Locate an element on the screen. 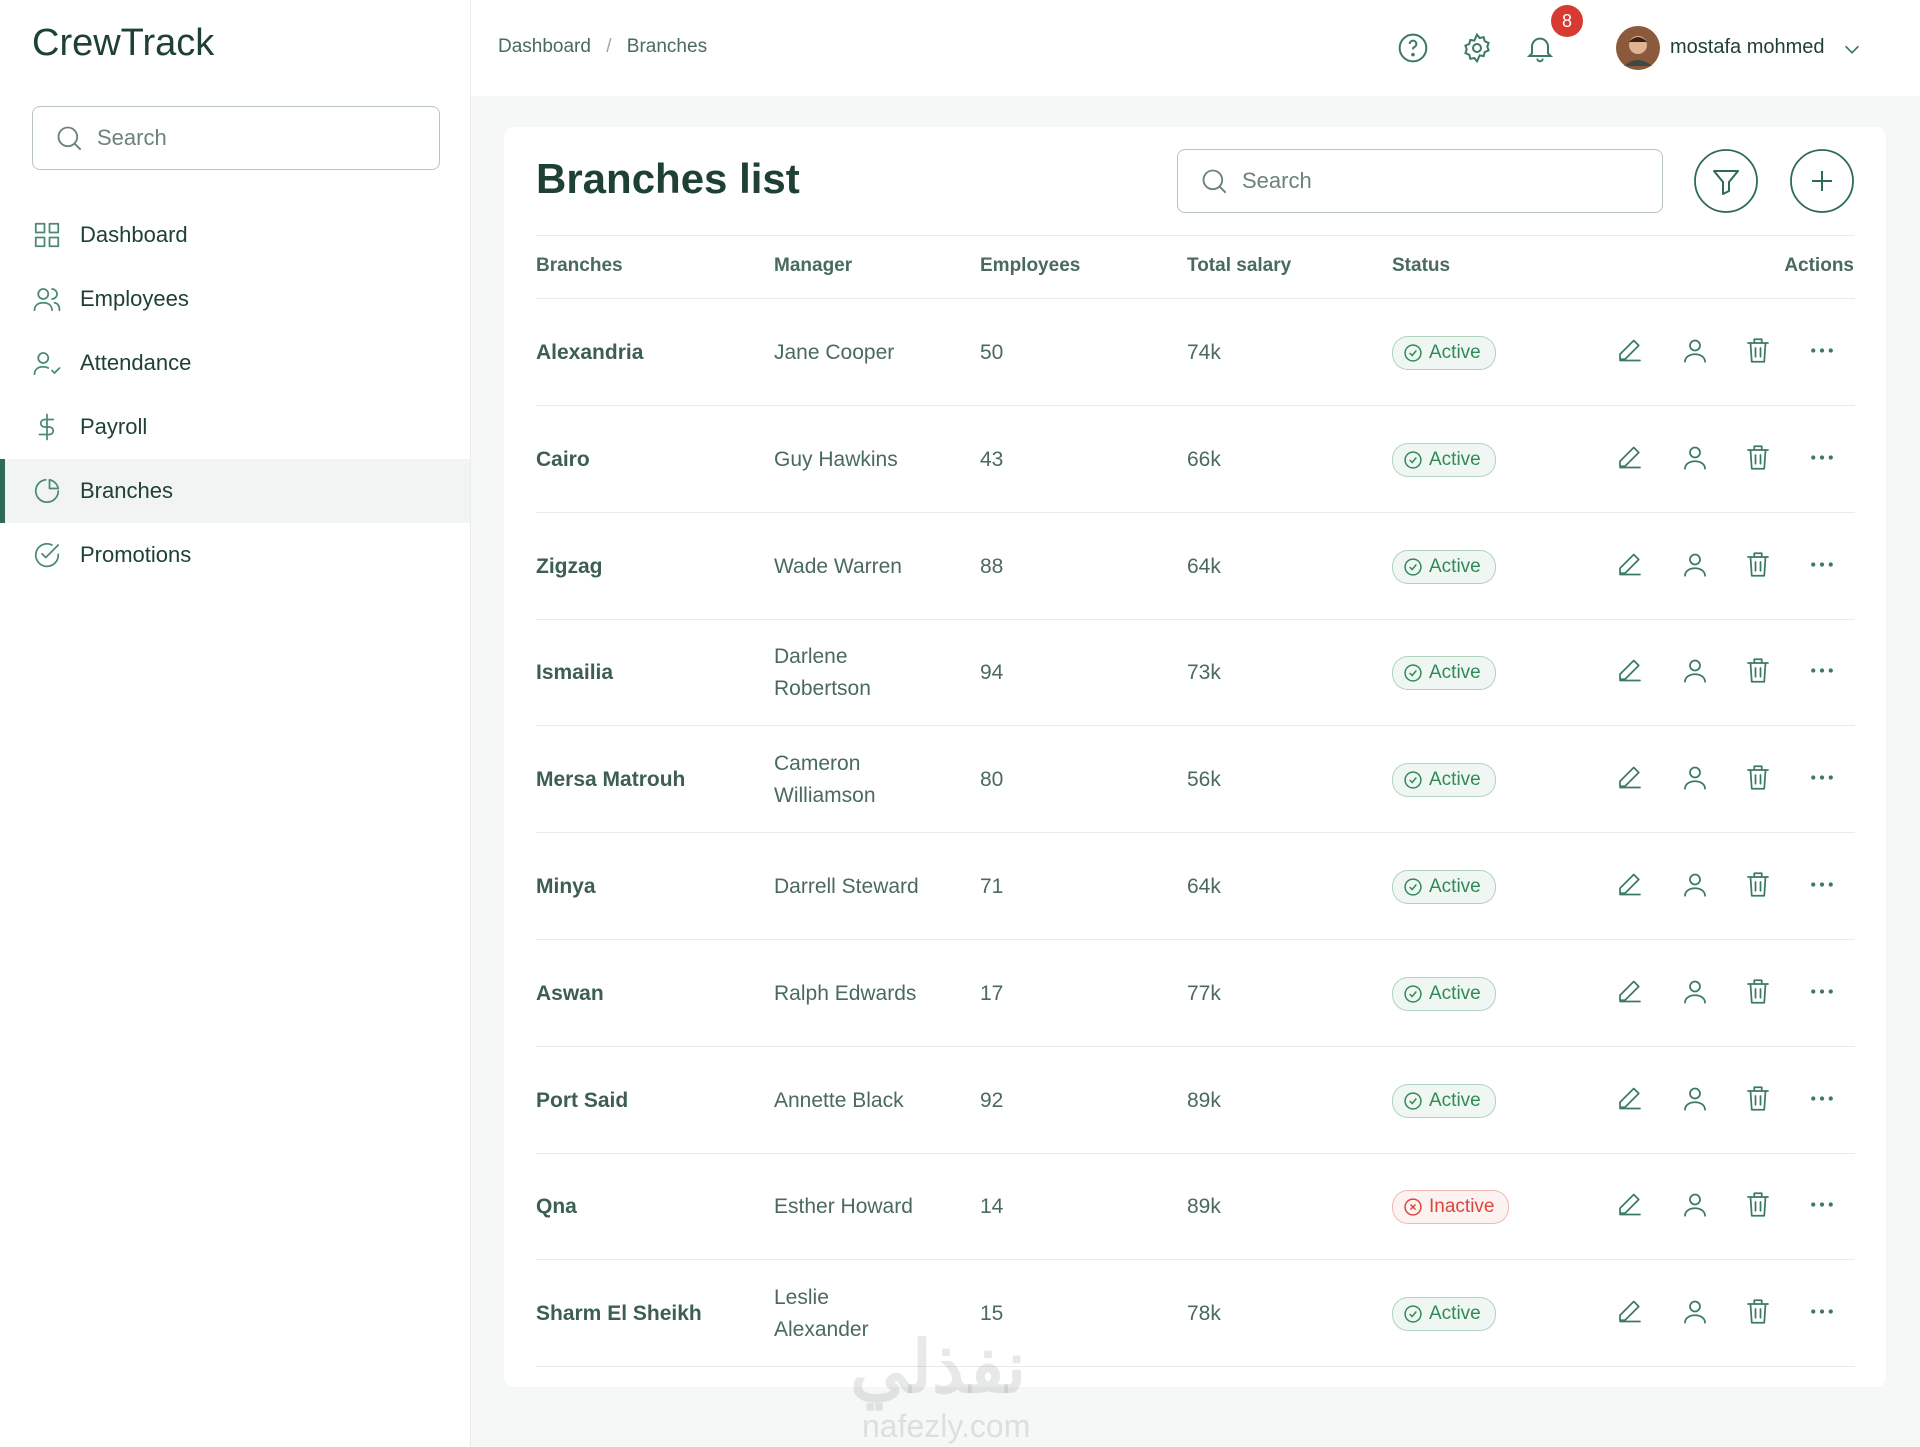 The height and width of the screenshot is (1447, 1920). status-badge: Inactive is located at coordinates (1451, 1207).